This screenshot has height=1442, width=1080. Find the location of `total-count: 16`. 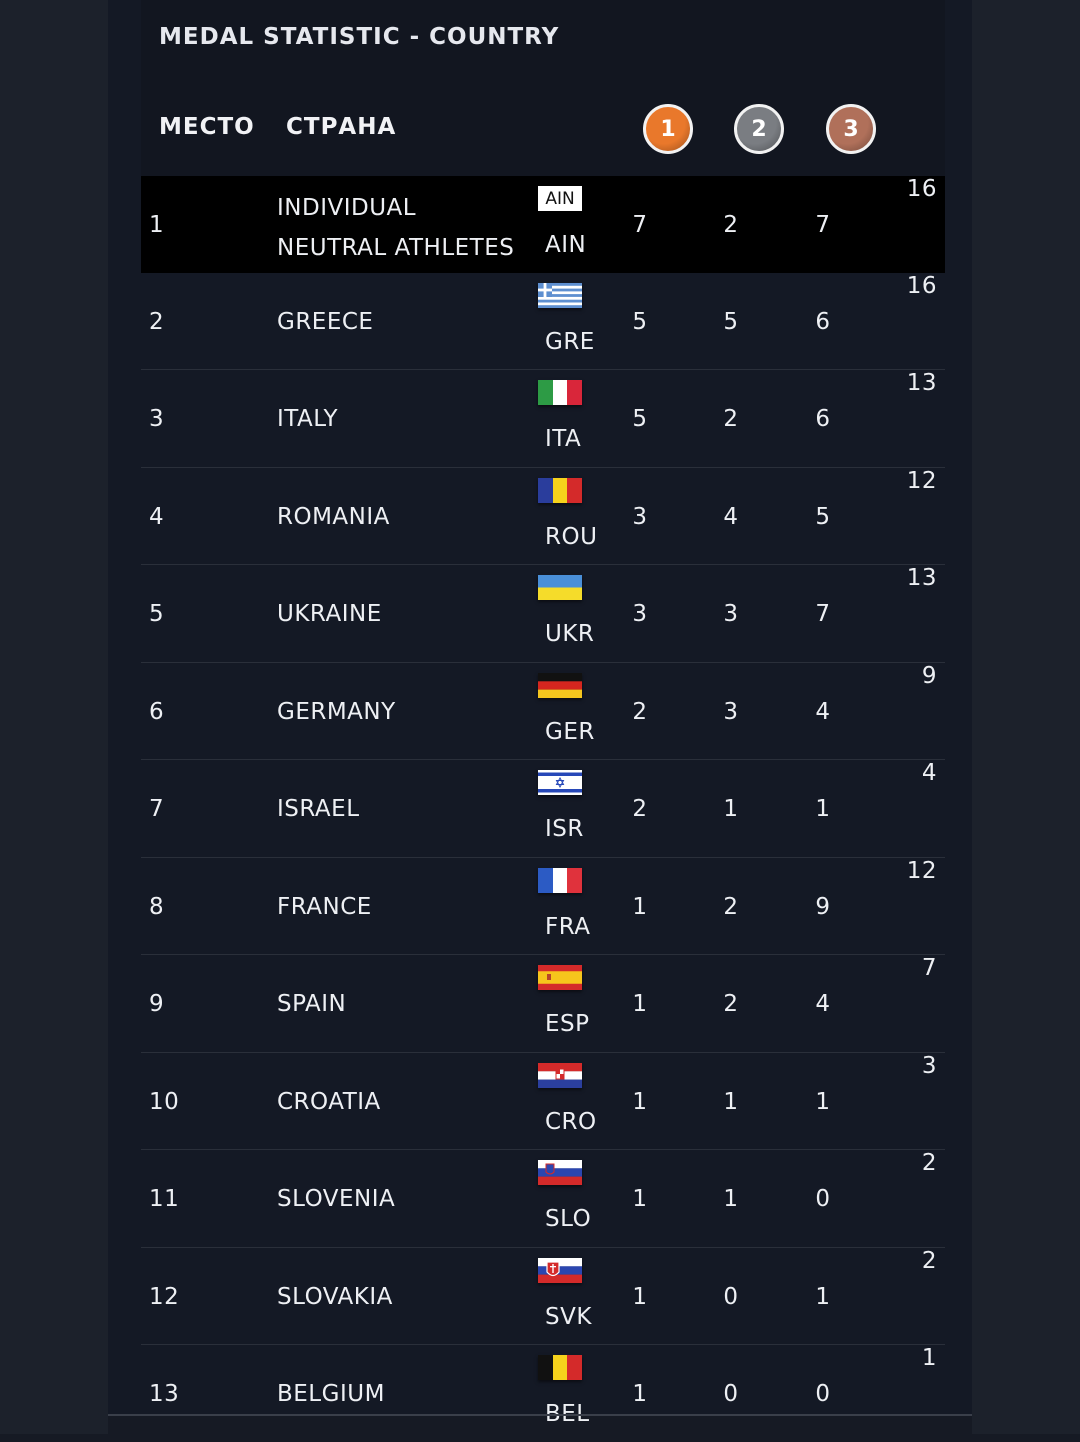

total-count: 16 is located at coordinates (921, 189).